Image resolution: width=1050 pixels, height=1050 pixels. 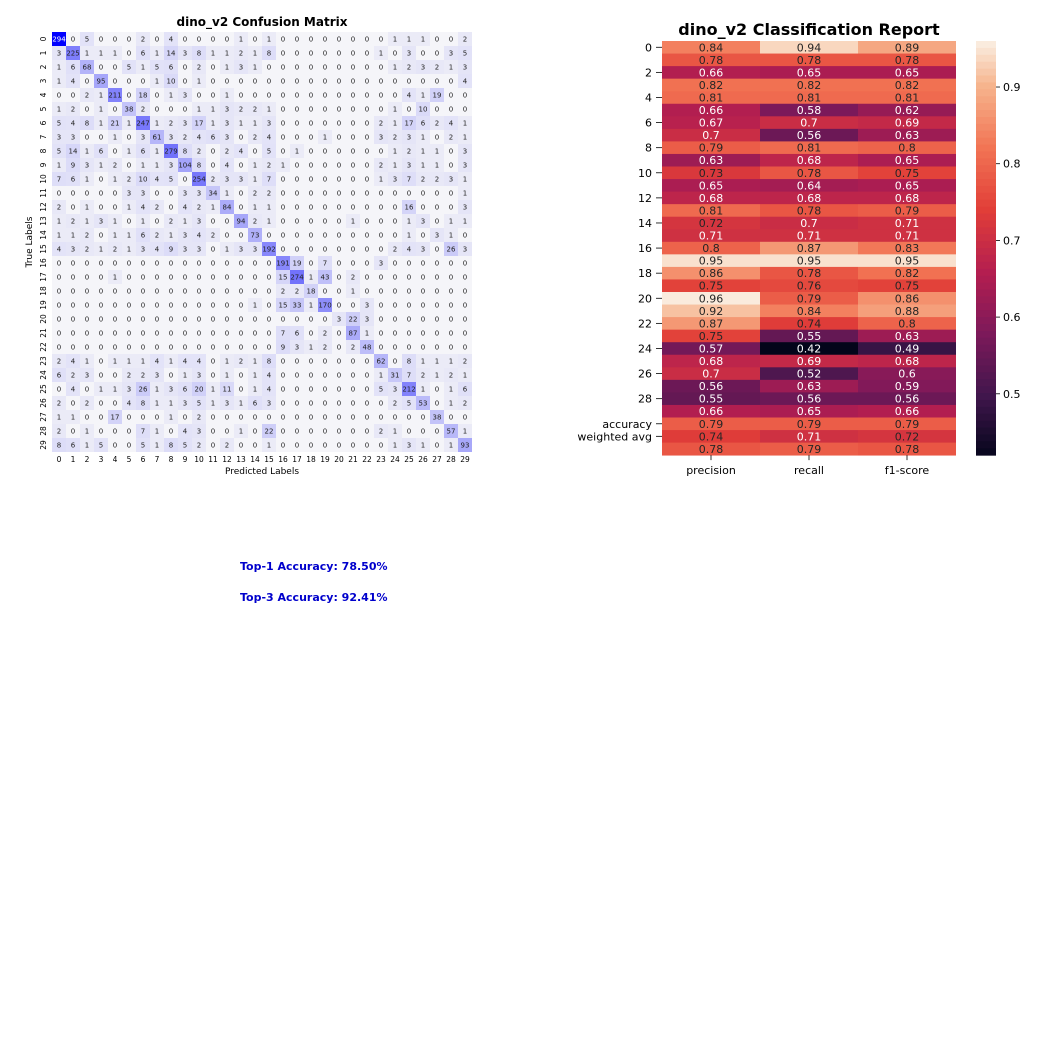 I want to click on top3-accuracy-text: Top-3 Accuracy: 92.41%, so click(x=314, y=597).